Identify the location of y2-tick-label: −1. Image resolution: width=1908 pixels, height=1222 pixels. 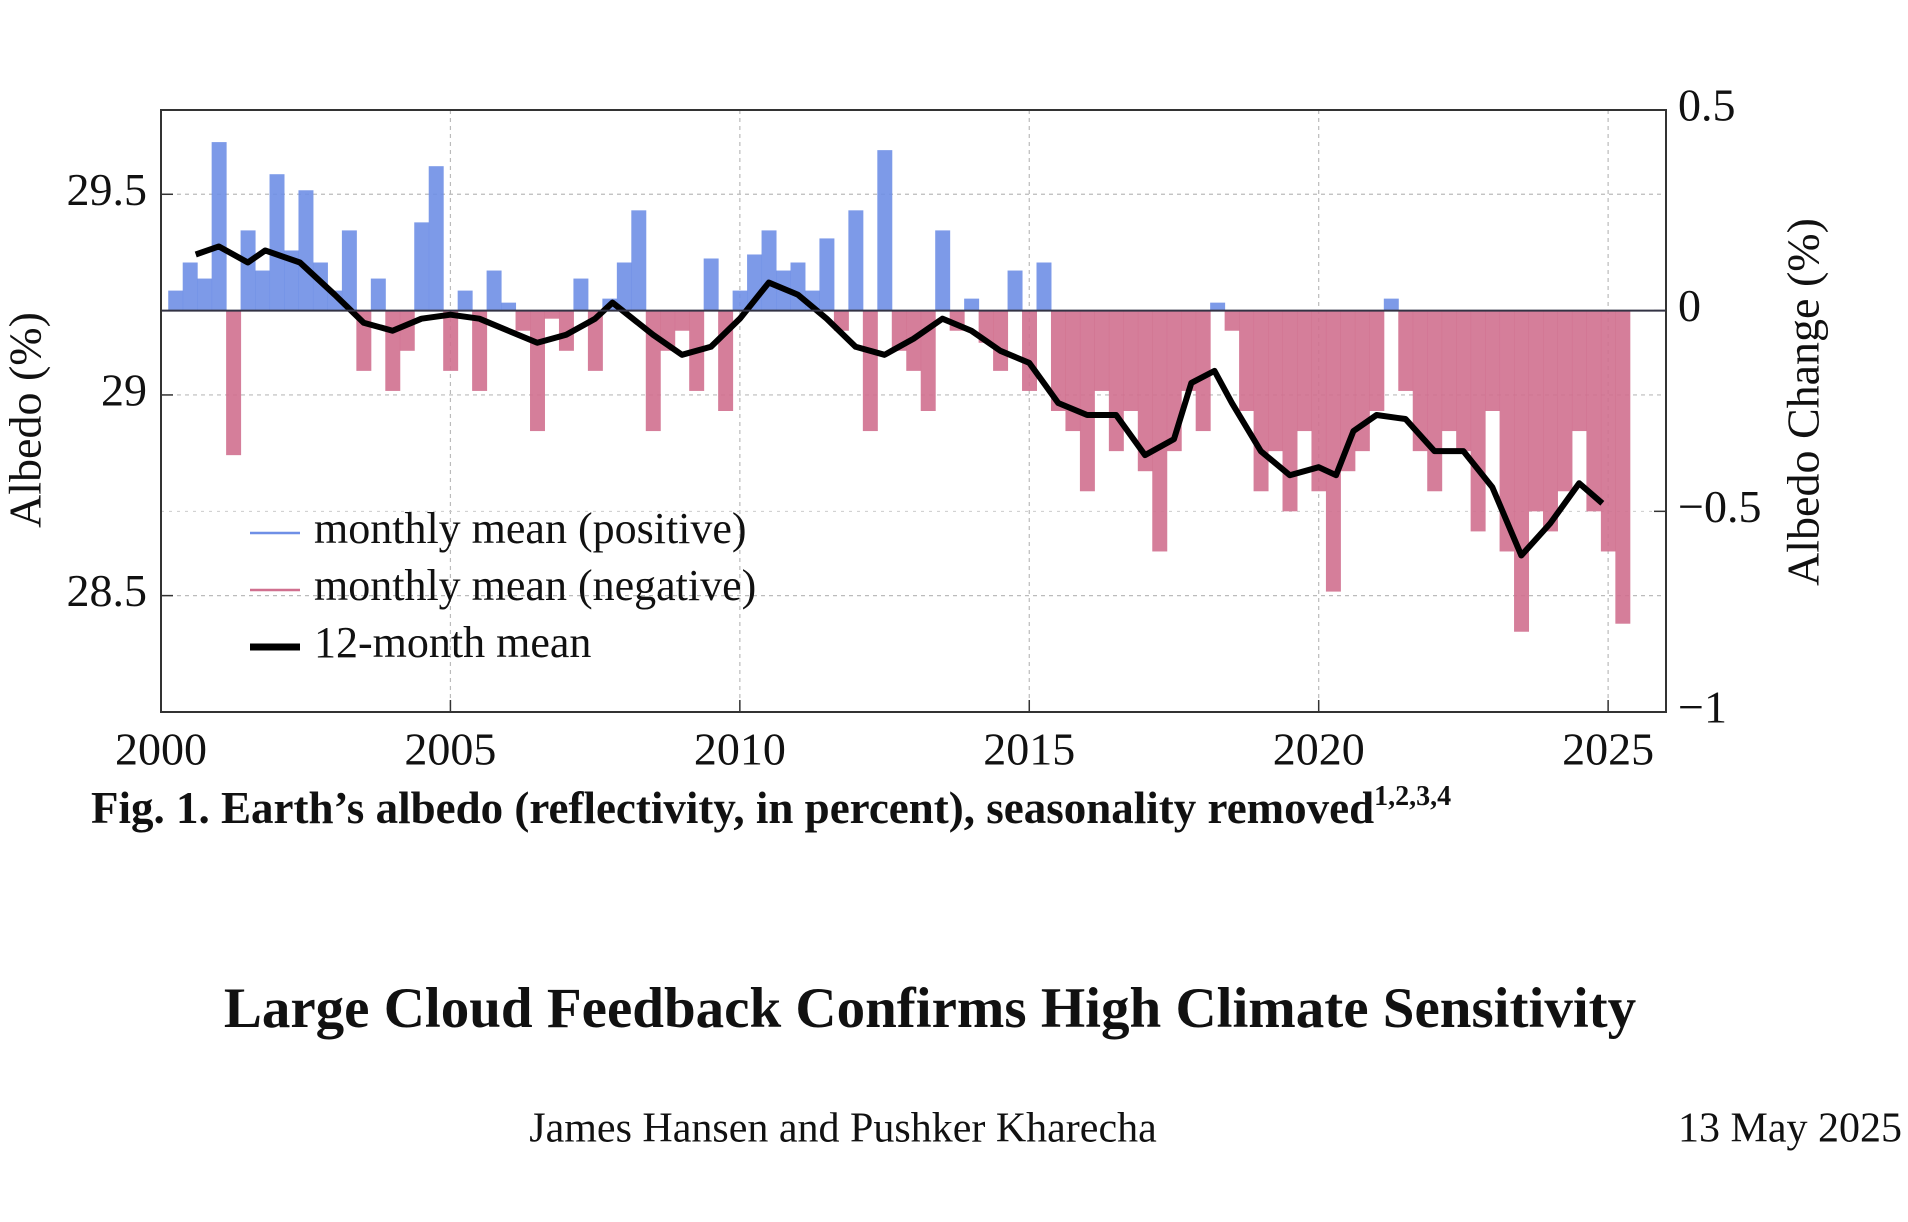
(1702, 707).